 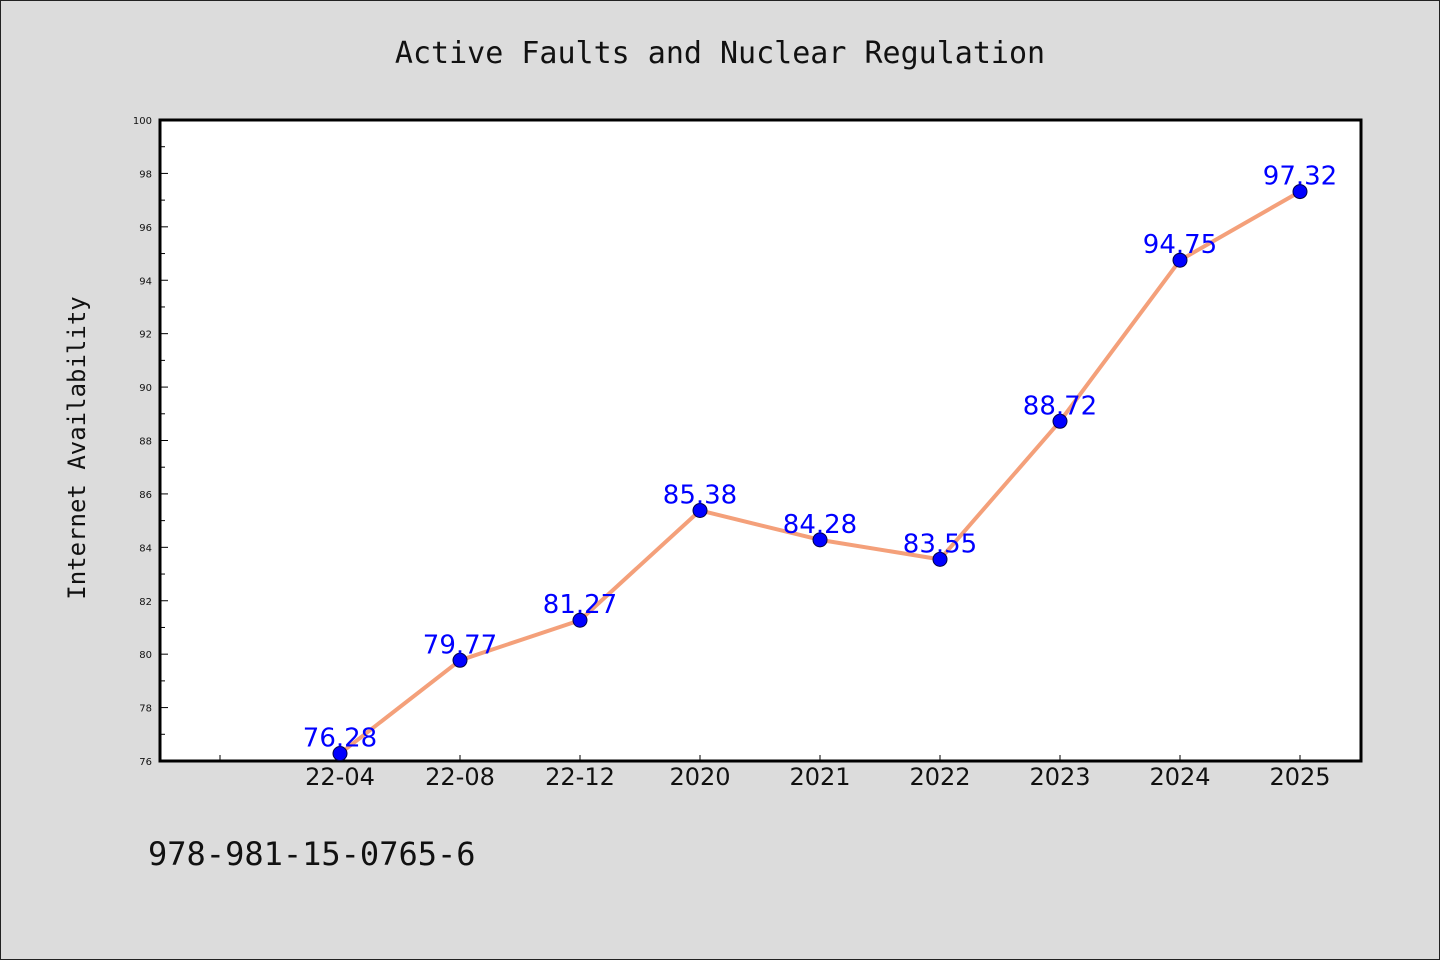 I want to click on data-label: 97.32, so click(x=1300, y=177).